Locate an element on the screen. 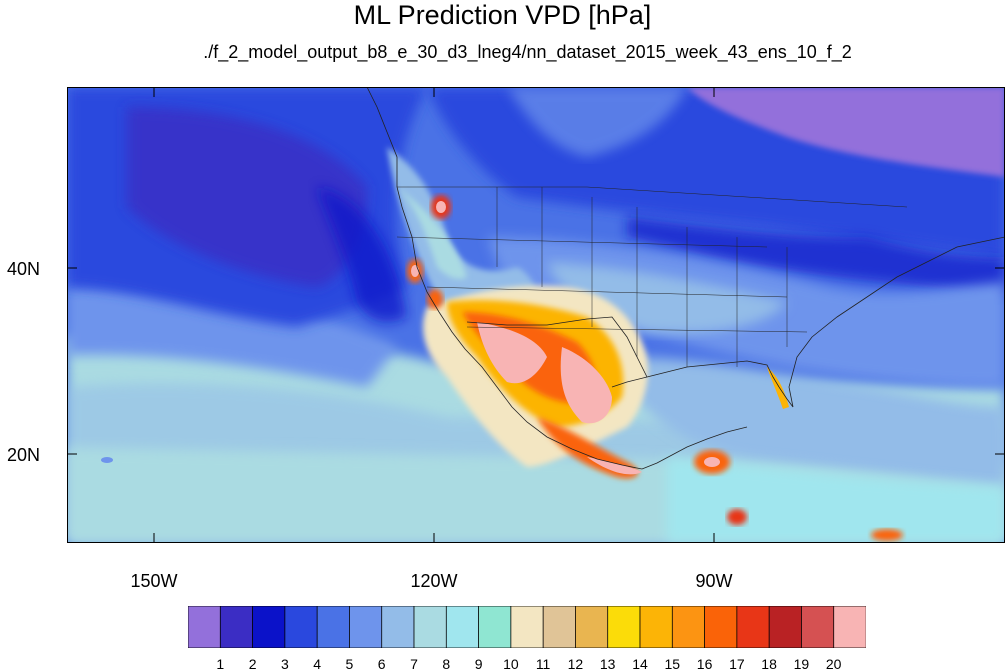 This screenshot has height=672, width=1005. colorbar-tick-label: 2 is located at coordinates (252, 664).